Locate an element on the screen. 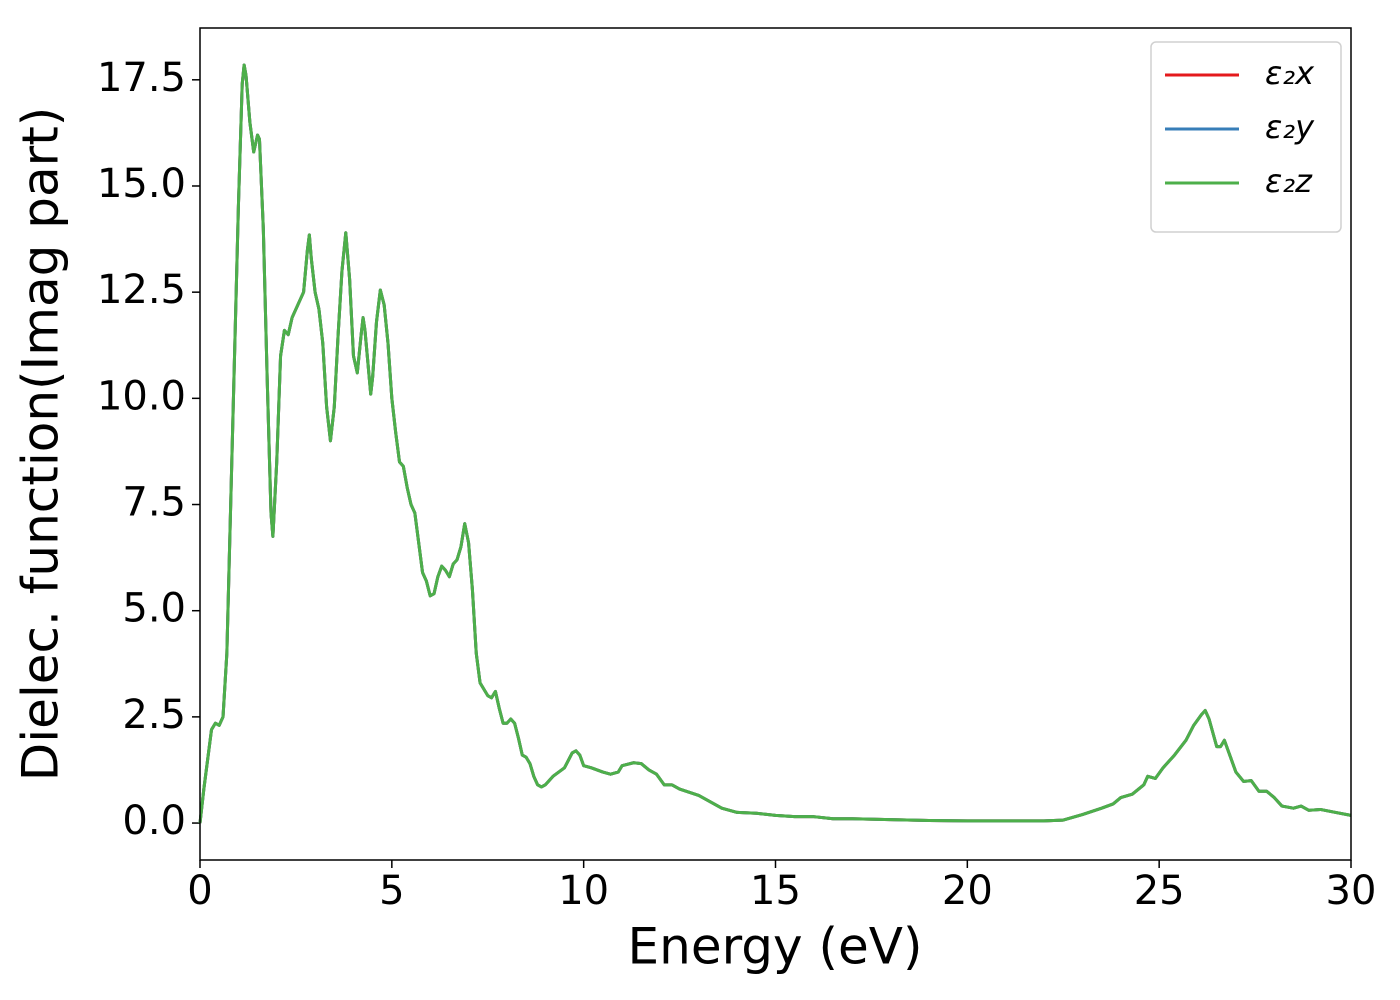 The width and height of the screenshot is (1400, 1000). x-tick-label: 20 is located at coordinates (967, 891).